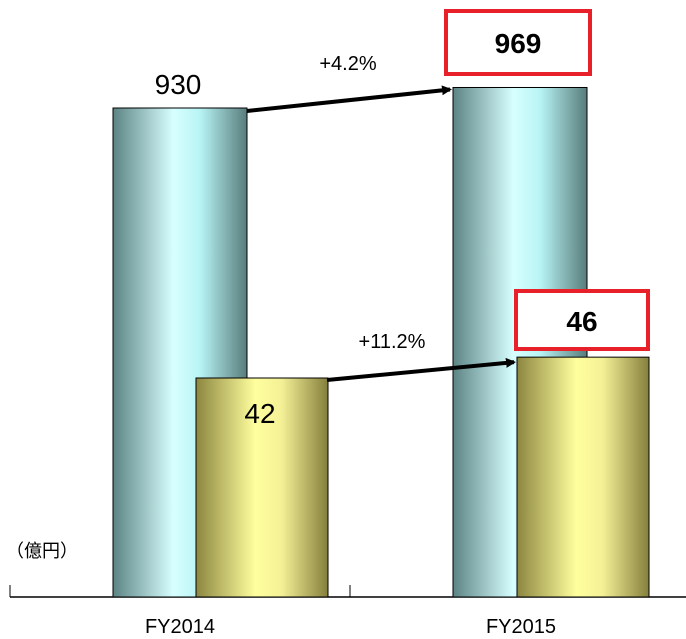 This screenshot has width=686, height=639. Describe the element at coordinates (347, 64) in the screenshot. I see `growth-label-series1: +4.2%` at that location.